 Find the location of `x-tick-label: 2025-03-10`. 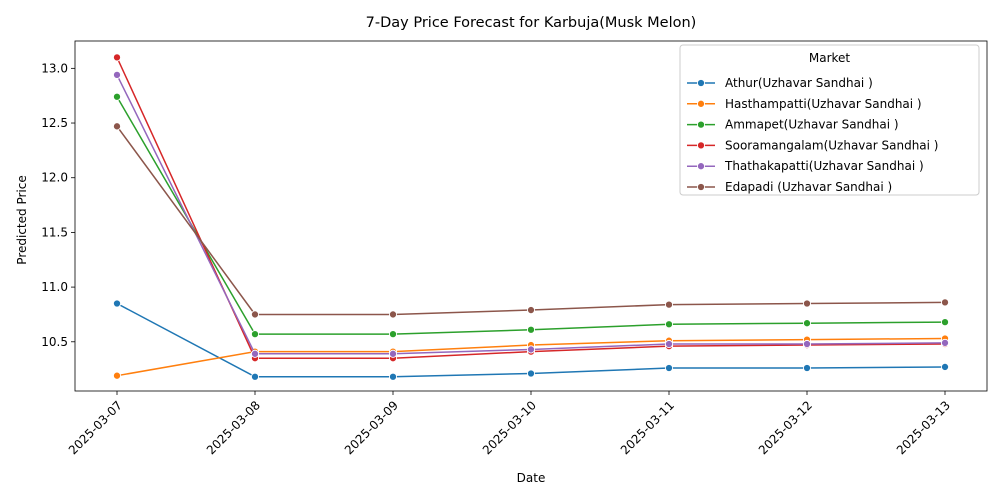

x-tick-label: 2025-03-10 is located at coordinates (509, 427).